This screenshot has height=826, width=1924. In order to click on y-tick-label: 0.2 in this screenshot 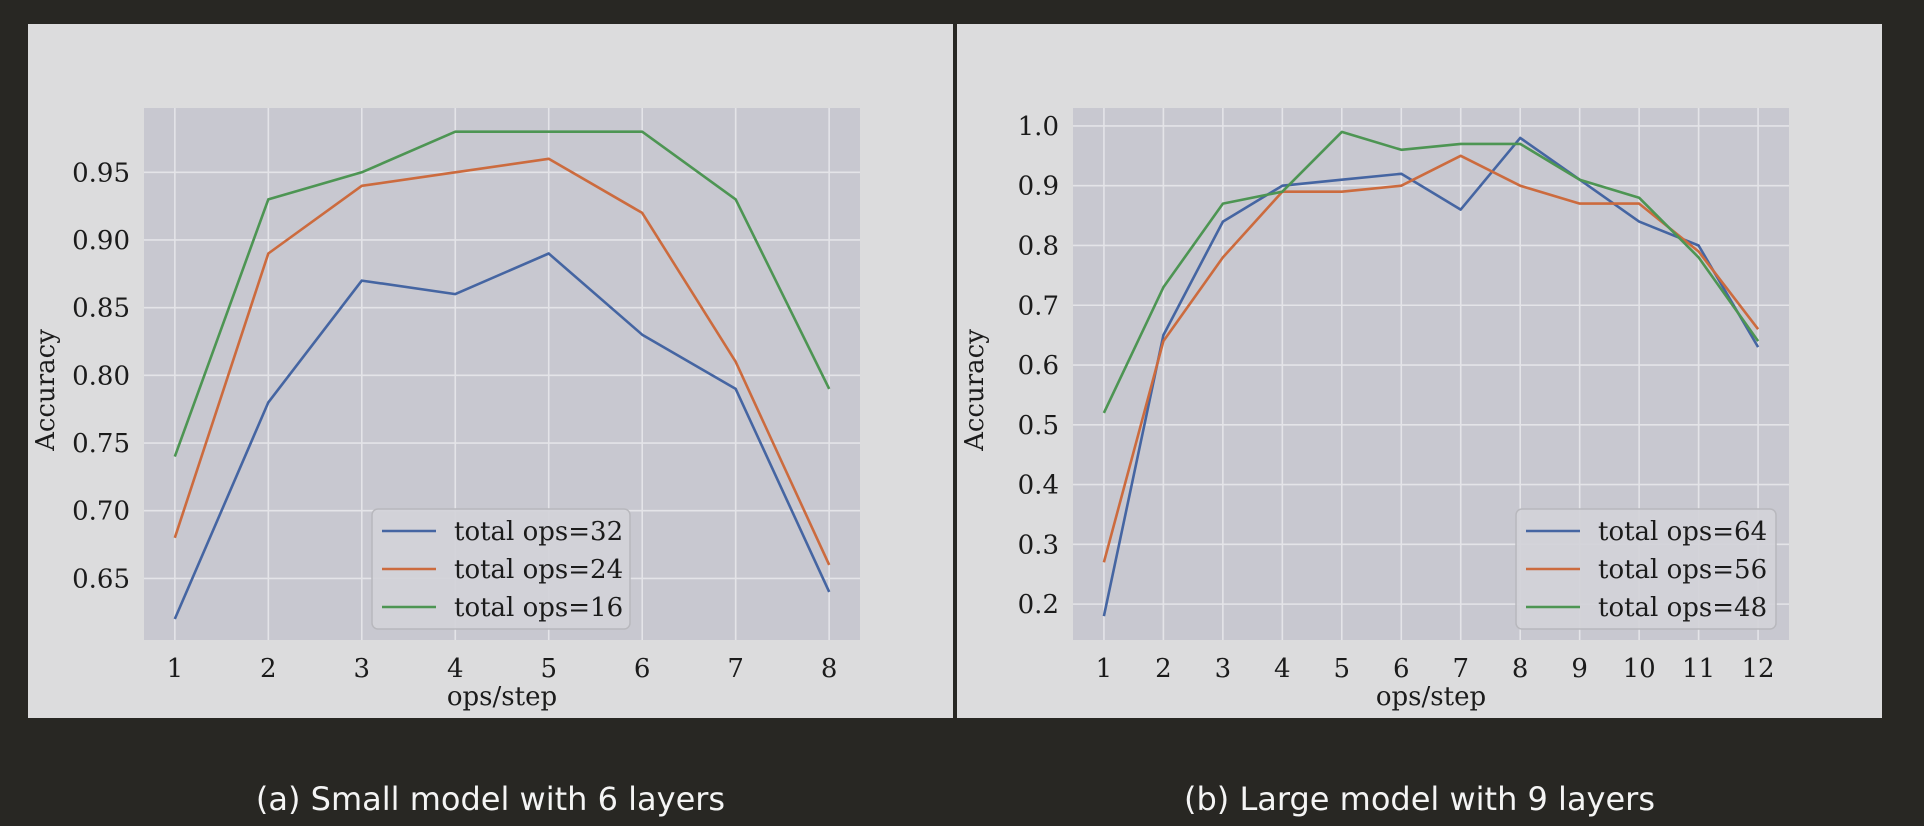, I will do `click(1038, 605)`.